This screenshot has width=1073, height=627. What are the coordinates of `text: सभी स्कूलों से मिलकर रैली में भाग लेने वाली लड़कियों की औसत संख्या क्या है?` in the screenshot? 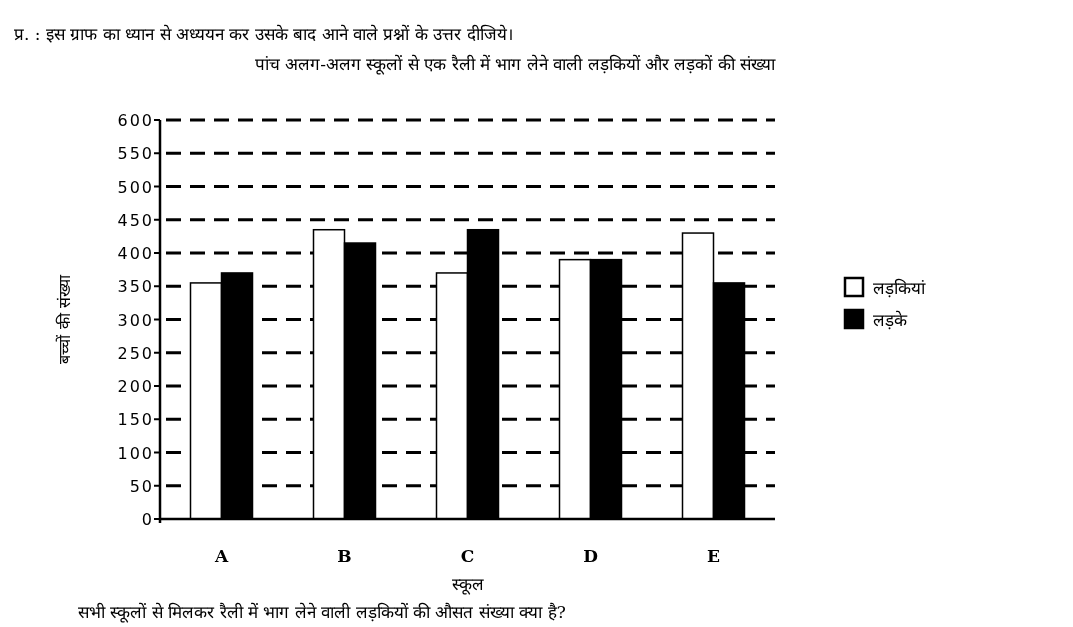 It's located at (322, 612).